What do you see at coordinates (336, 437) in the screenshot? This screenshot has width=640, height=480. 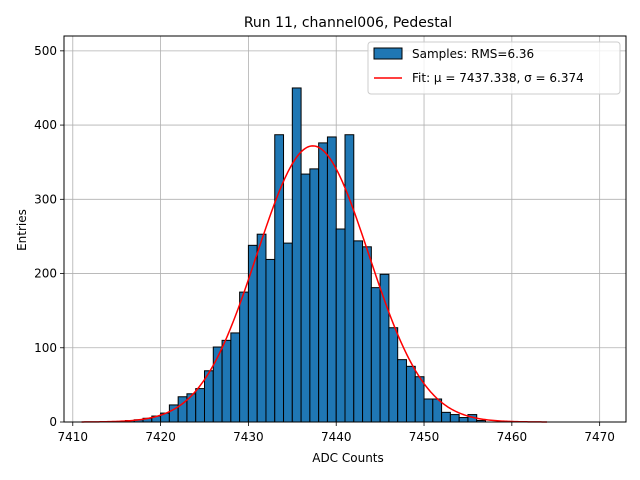 I see `x-tick-label: 7440` at bounding box center [336, 437].